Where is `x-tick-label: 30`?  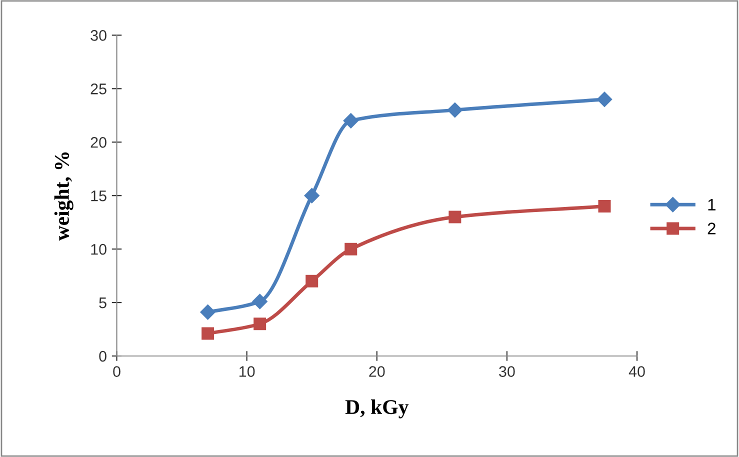 x-tick-label: 30 is located at coordinates (507, 371).